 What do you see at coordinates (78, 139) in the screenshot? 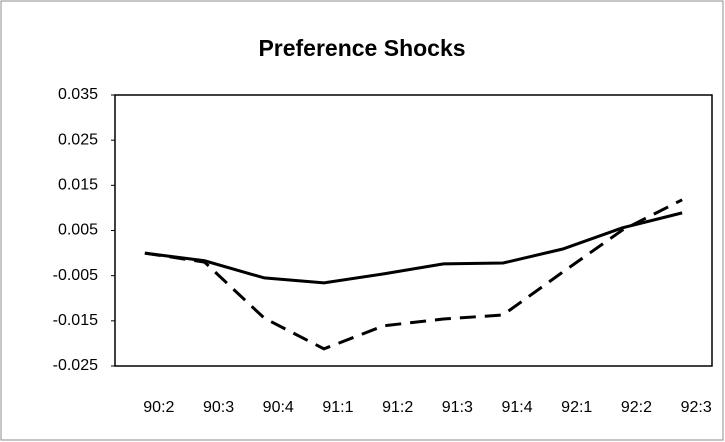
I see `y-tick-label: 0.025` at bounding box center [78, 139].